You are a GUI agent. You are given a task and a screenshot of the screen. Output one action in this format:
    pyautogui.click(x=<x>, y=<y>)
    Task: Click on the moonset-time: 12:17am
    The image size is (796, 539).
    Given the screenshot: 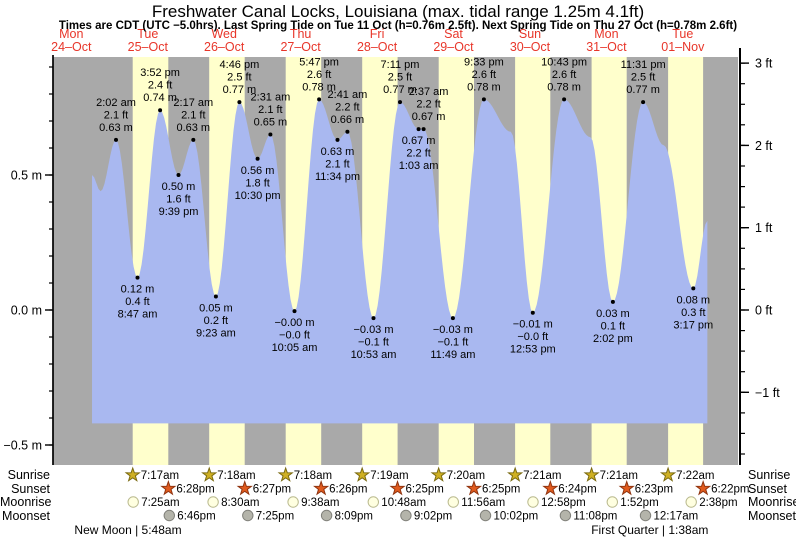 What is the action you would take?
    pyautogui.click(x=676, y=517)
    